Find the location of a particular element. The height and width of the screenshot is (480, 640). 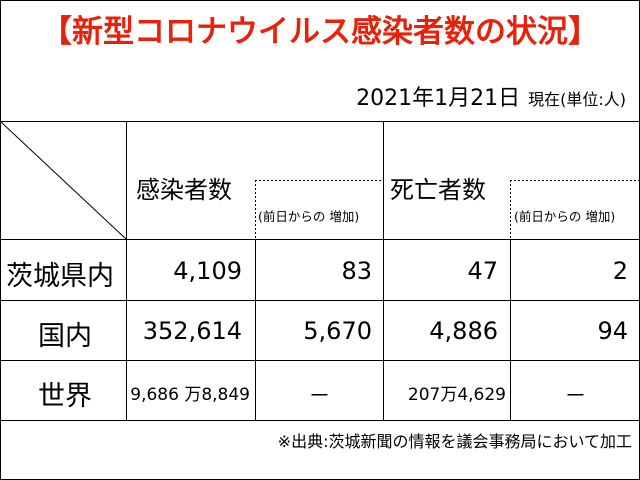

source-note: ※出典:茨城新聞の情報を議会事務局において加工 is located at coordinates (454, 441).